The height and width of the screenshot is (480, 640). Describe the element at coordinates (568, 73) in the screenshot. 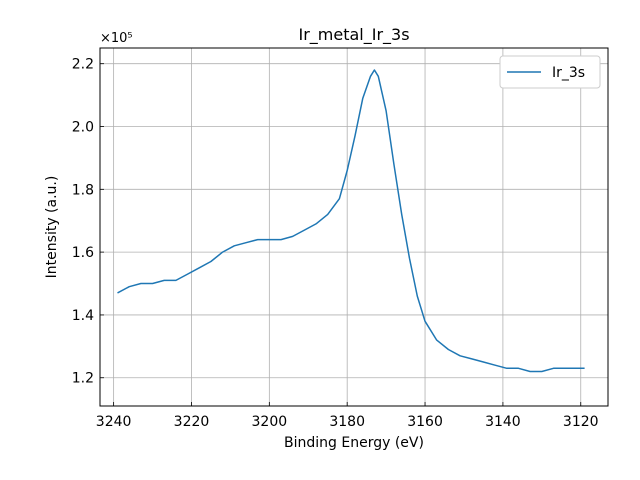

I see `legend-label: Ir_3s` at that location.